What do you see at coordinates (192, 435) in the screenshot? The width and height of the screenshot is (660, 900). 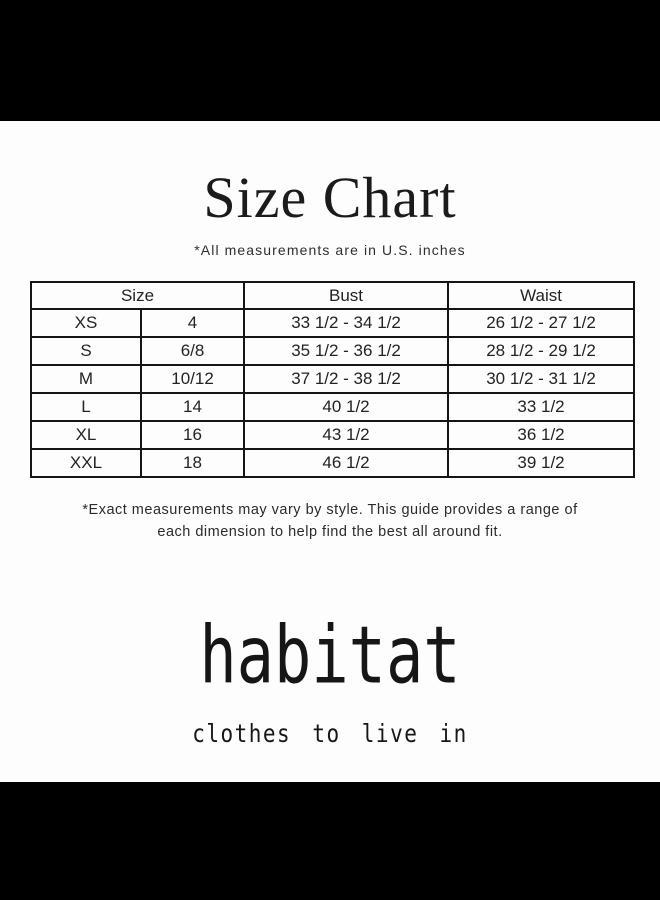 I see `size-number-cell: 16` at bounding box center [192, 435].